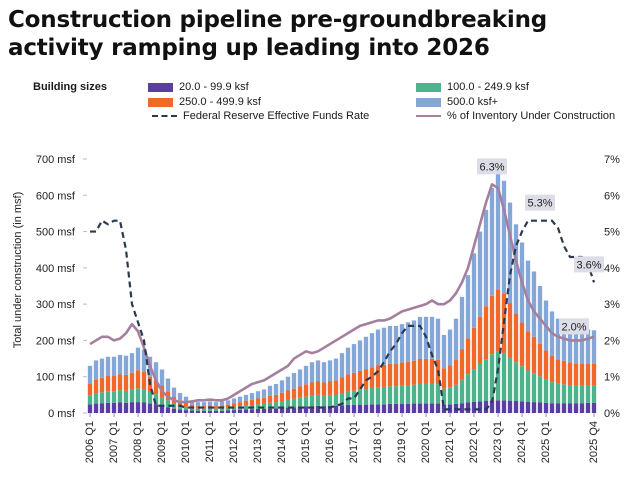 Image resolution: width=640 pixels, height=481 pixels. What do you see at coordinates (612, 305) in the screenshot?
I see `y2-tick-label: 3%` at bounding box center [612, 305].